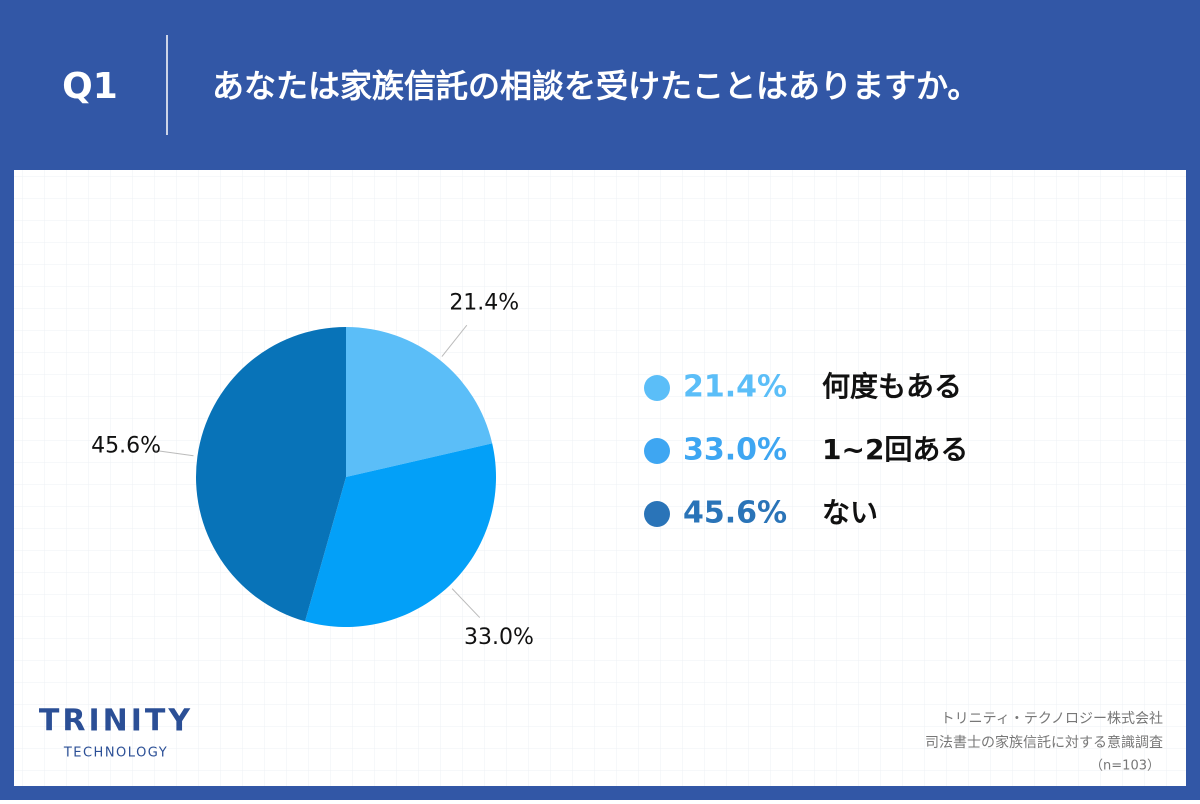  I want to click on legend-value: 21.4%, so click(735, 387).